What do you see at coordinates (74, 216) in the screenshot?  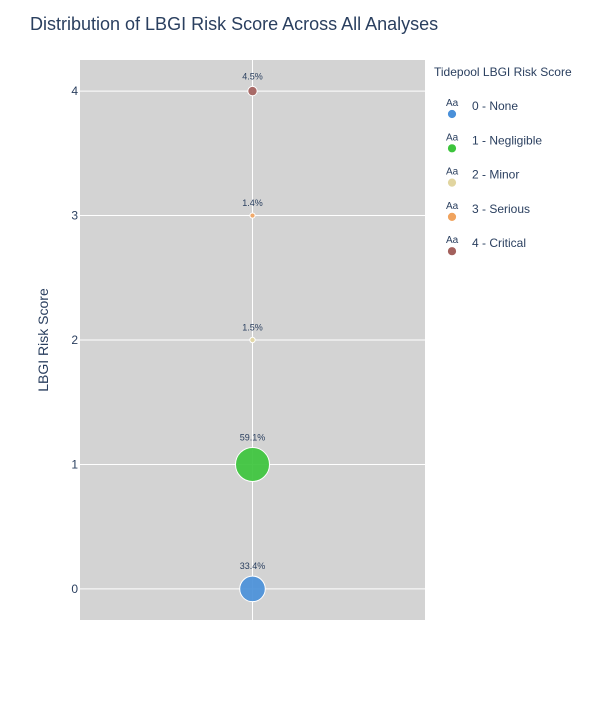 I see `y-tick-label-3: 3` at bounding box center [74, 216].